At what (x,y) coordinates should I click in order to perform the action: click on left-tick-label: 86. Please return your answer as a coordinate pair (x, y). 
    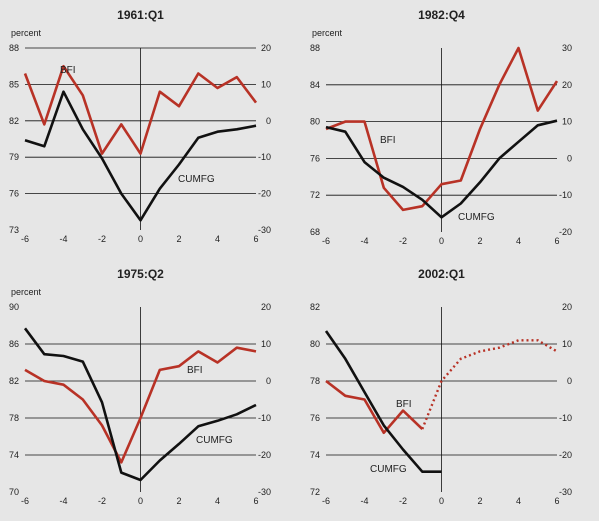
    Looking at the image, I should click on (14, 344).